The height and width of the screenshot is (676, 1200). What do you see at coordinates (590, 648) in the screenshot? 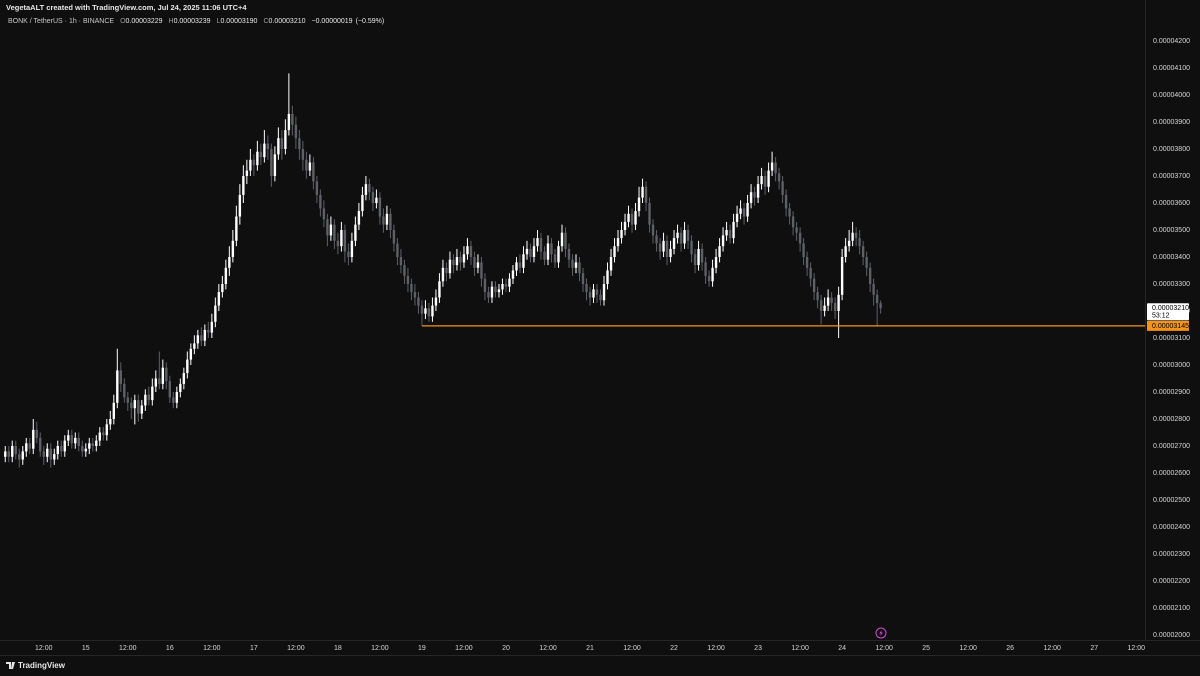
I see `x-tick-label: 21` at bounding box center [590, 648].